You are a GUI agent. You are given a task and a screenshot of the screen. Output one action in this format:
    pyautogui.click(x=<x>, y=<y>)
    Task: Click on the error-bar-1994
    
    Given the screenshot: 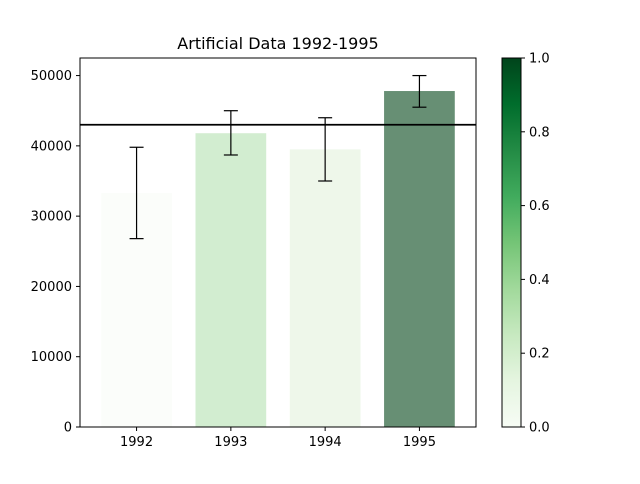 What is the action you would take?
    pyautogui.click(x=325, y=149)
    